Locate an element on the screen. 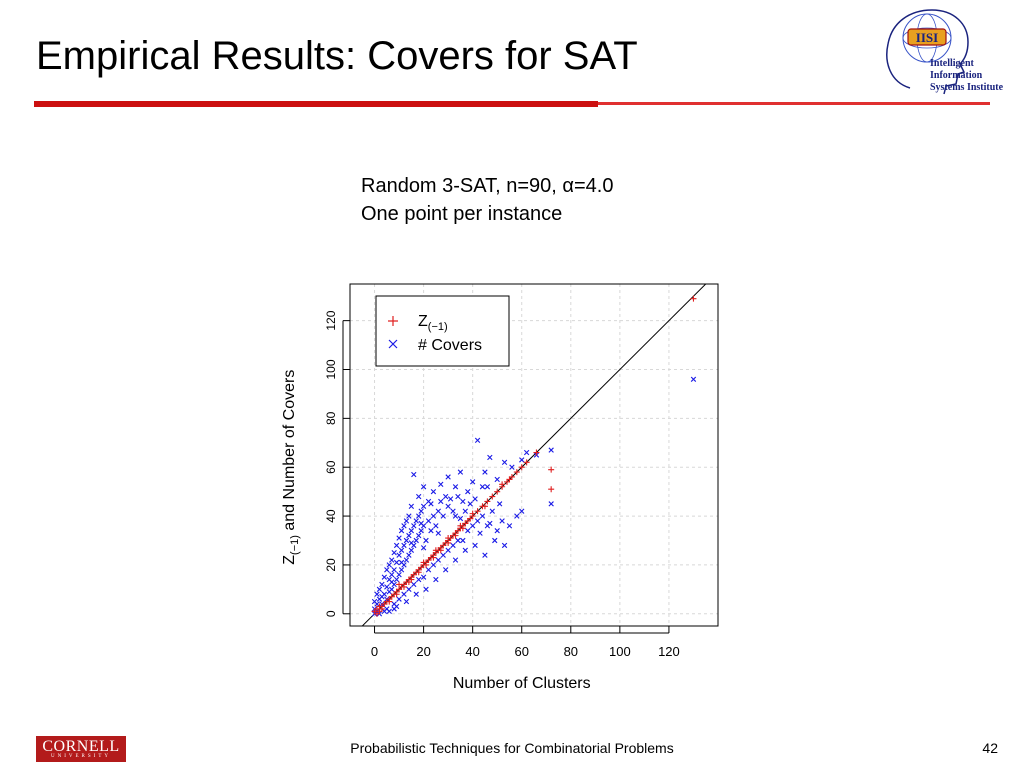 The height and width of the screenshot is (768, 1024). x-tick-label: 60 is located at coordinates (521, 651).